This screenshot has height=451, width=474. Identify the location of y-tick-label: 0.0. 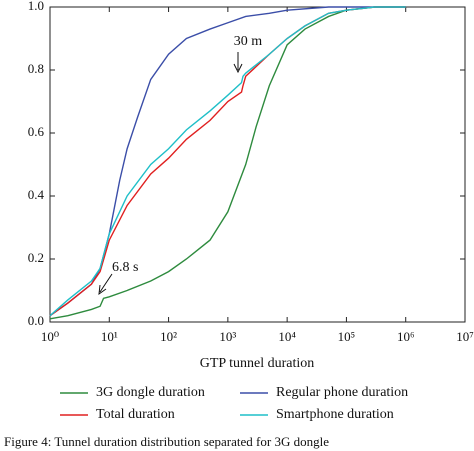
(36, 320).